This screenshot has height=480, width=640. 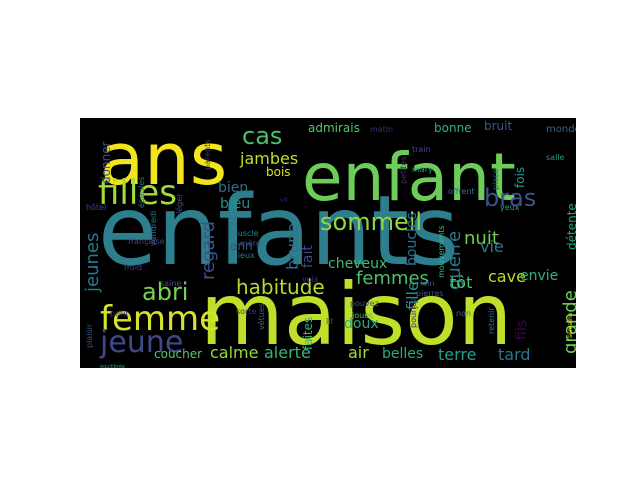 What do you see at coordinates (570, 325) in the screenshot?
I see `cloud-word: semaine` at bounding box center [570, 325].